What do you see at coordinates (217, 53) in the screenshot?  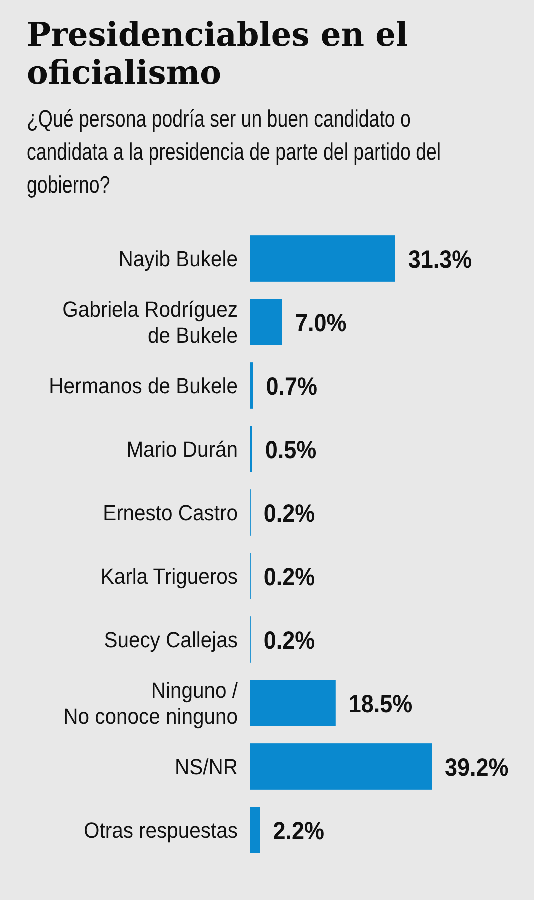 I see `chart-title: Presidenciables en el oficialismo` at bounding box center [217, 53].